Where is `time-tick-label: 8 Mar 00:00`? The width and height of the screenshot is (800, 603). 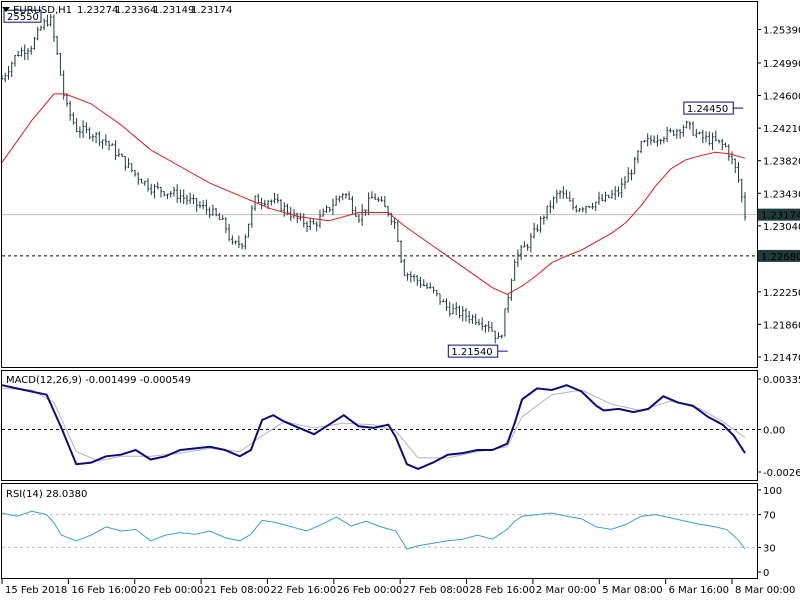 time-tick-label: 8 Mar 00:00 is located at coordinates (765, 590).